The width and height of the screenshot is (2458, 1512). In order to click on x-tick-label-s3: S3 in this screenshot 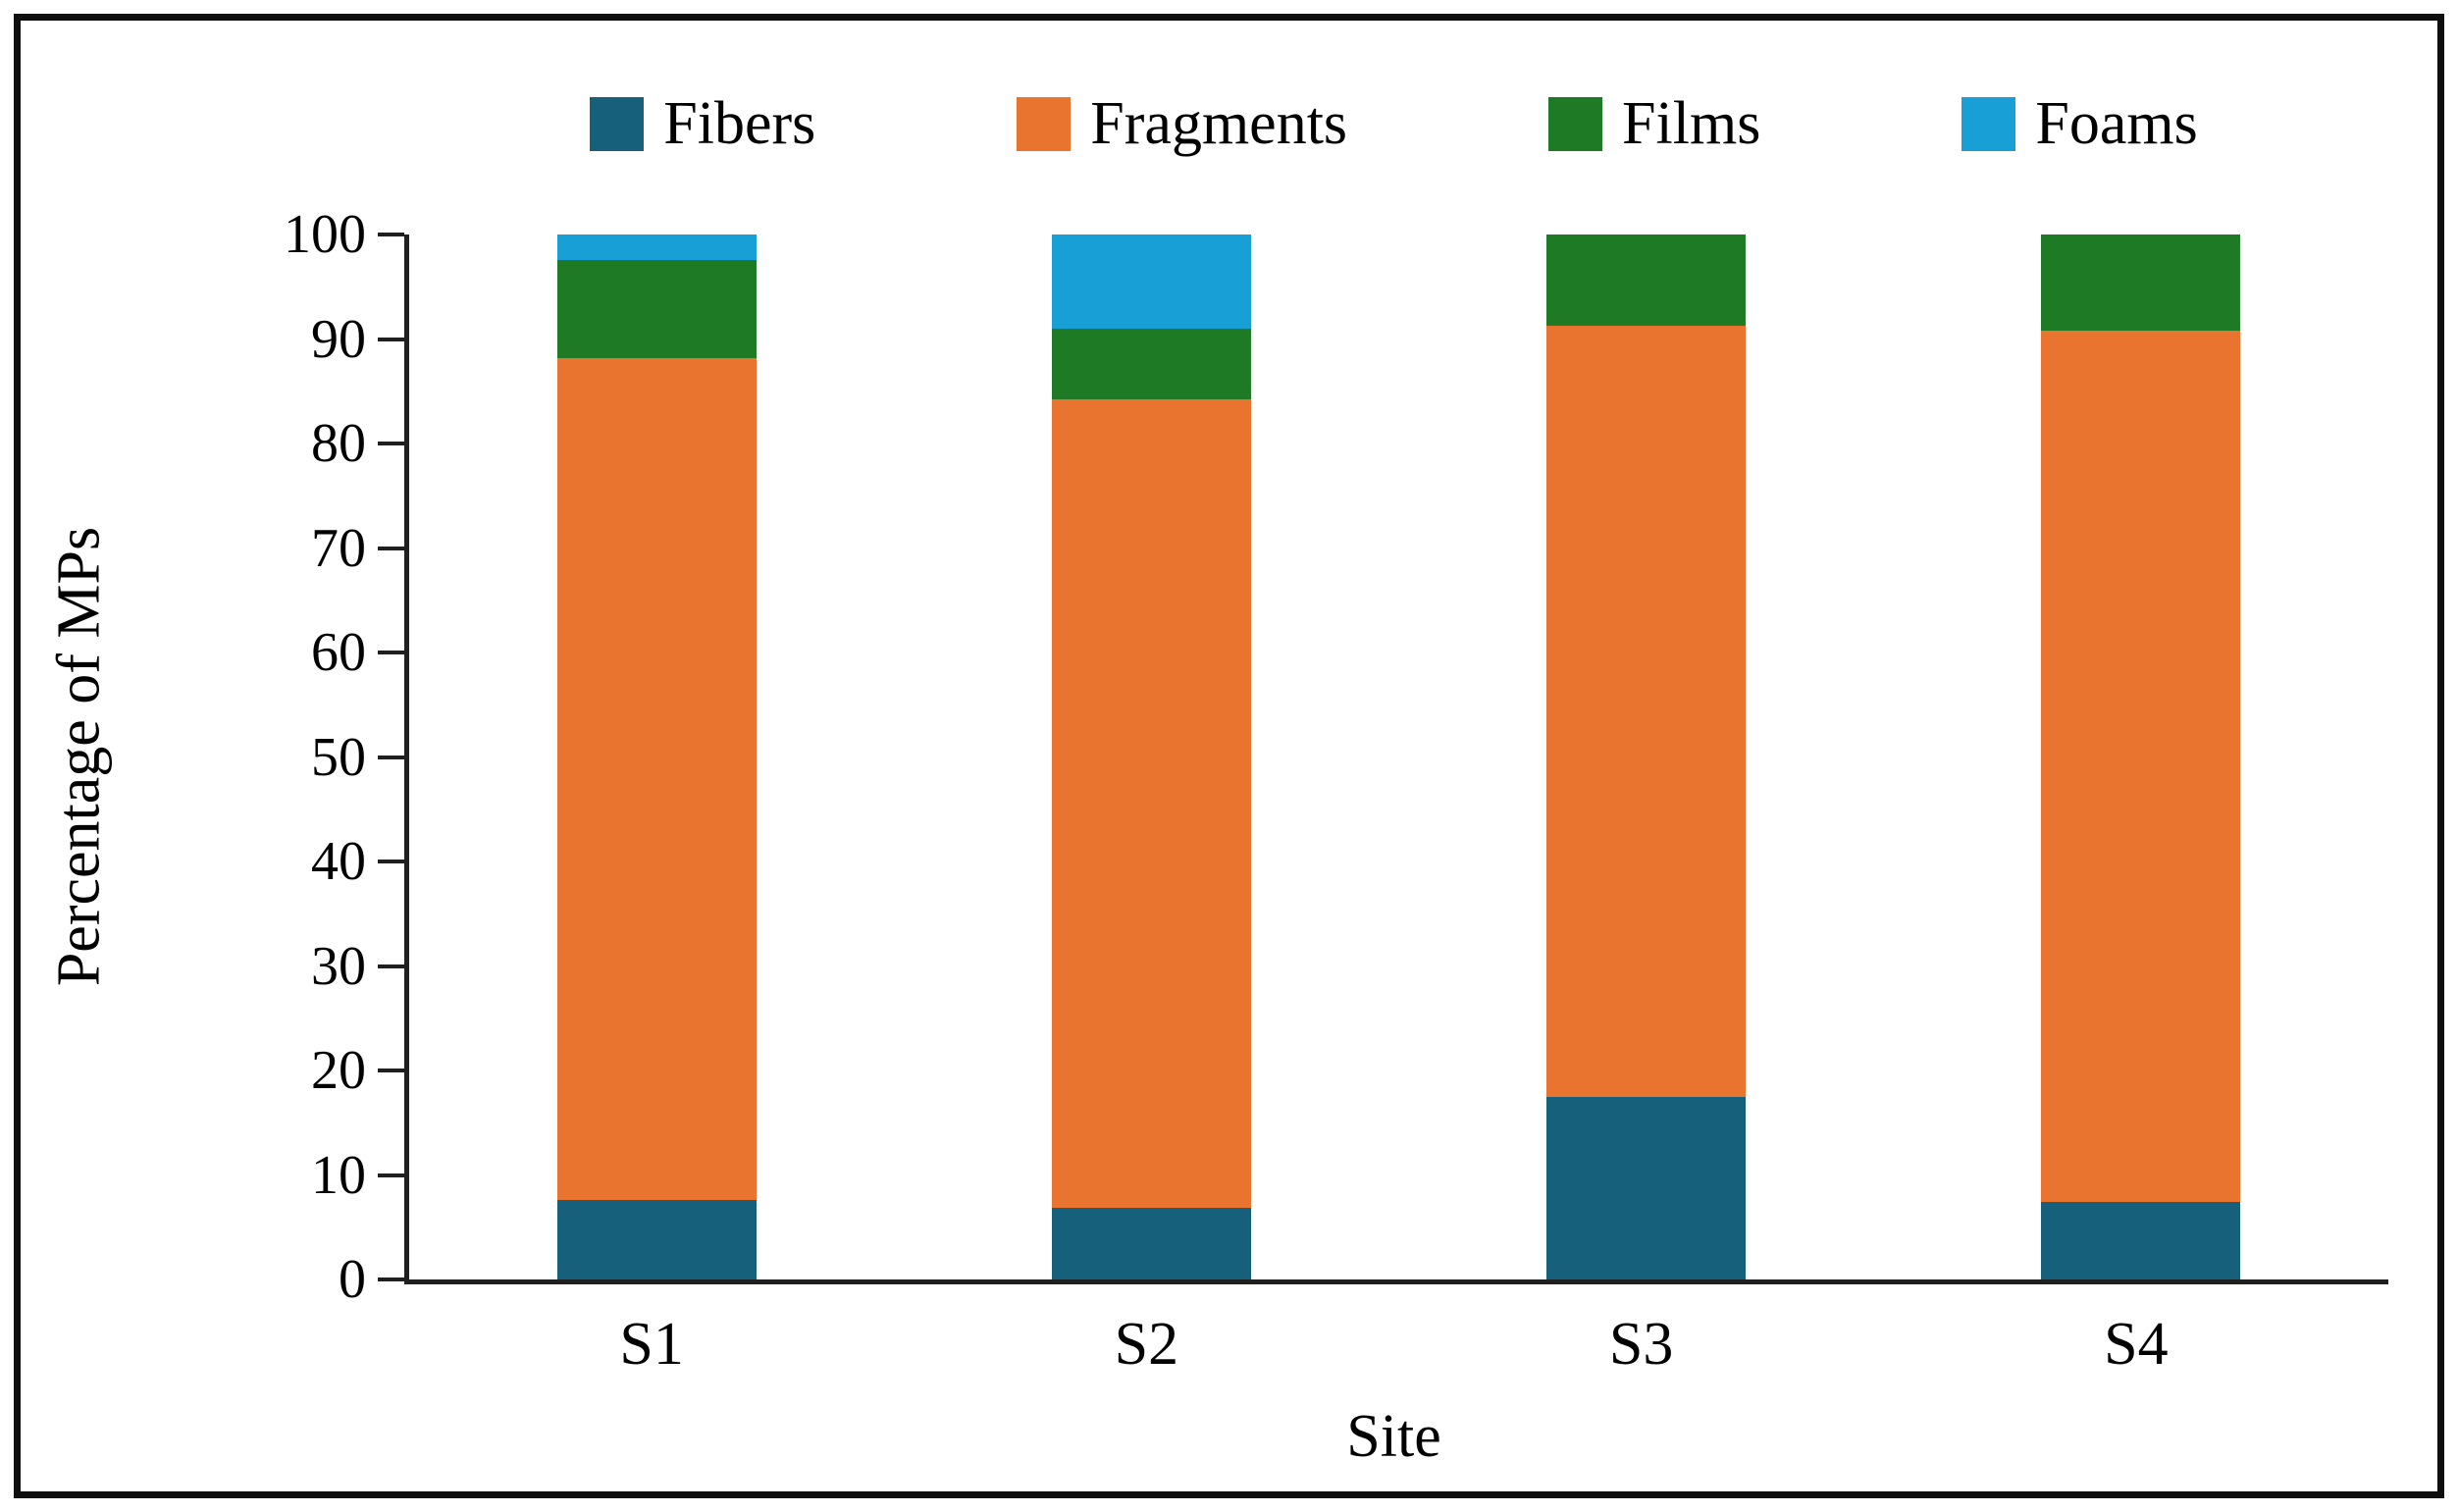, I will do `click(1641, 1344)`.